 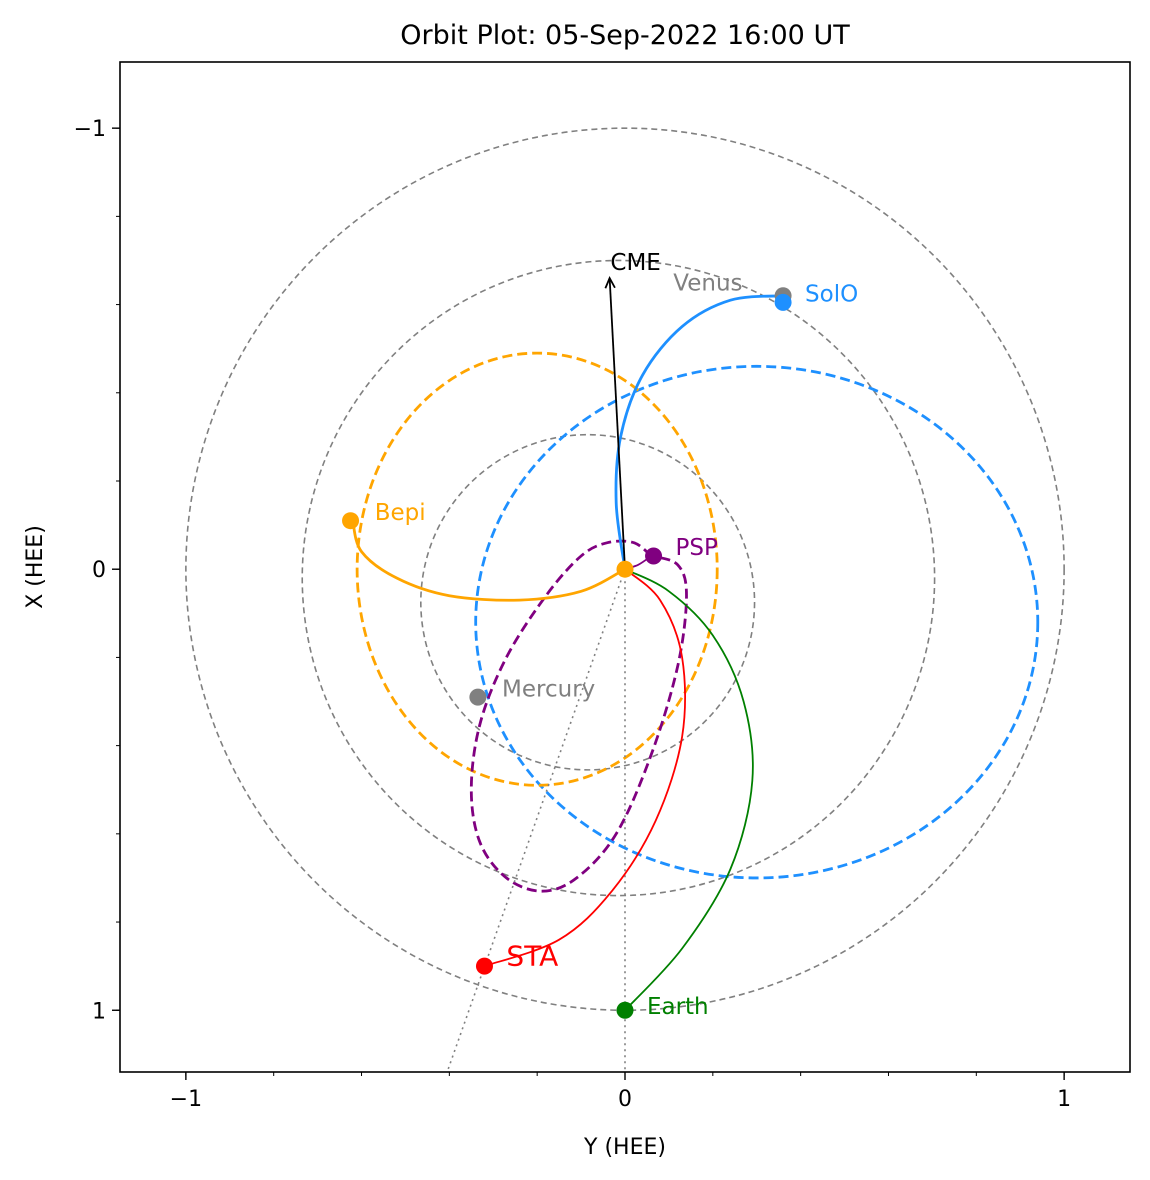 What do you see at coordinates (831, 295) in the screenshot?
I see `solo-label: SolO` at bounding box center [831, 295].